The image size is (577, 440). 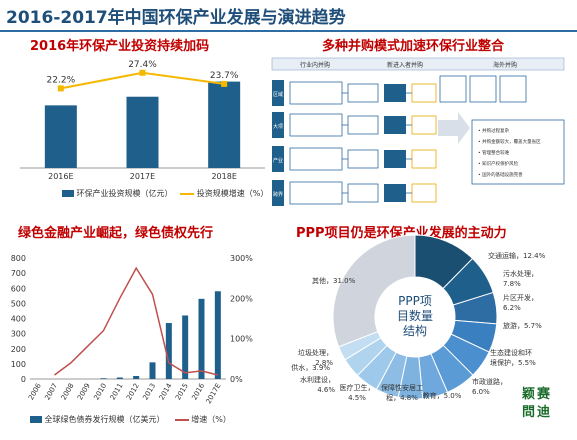 What do you see at coordinates (35, 392) in the screenshot?
I see `x-tick-label: 2006` at bounding box center [35, 392].